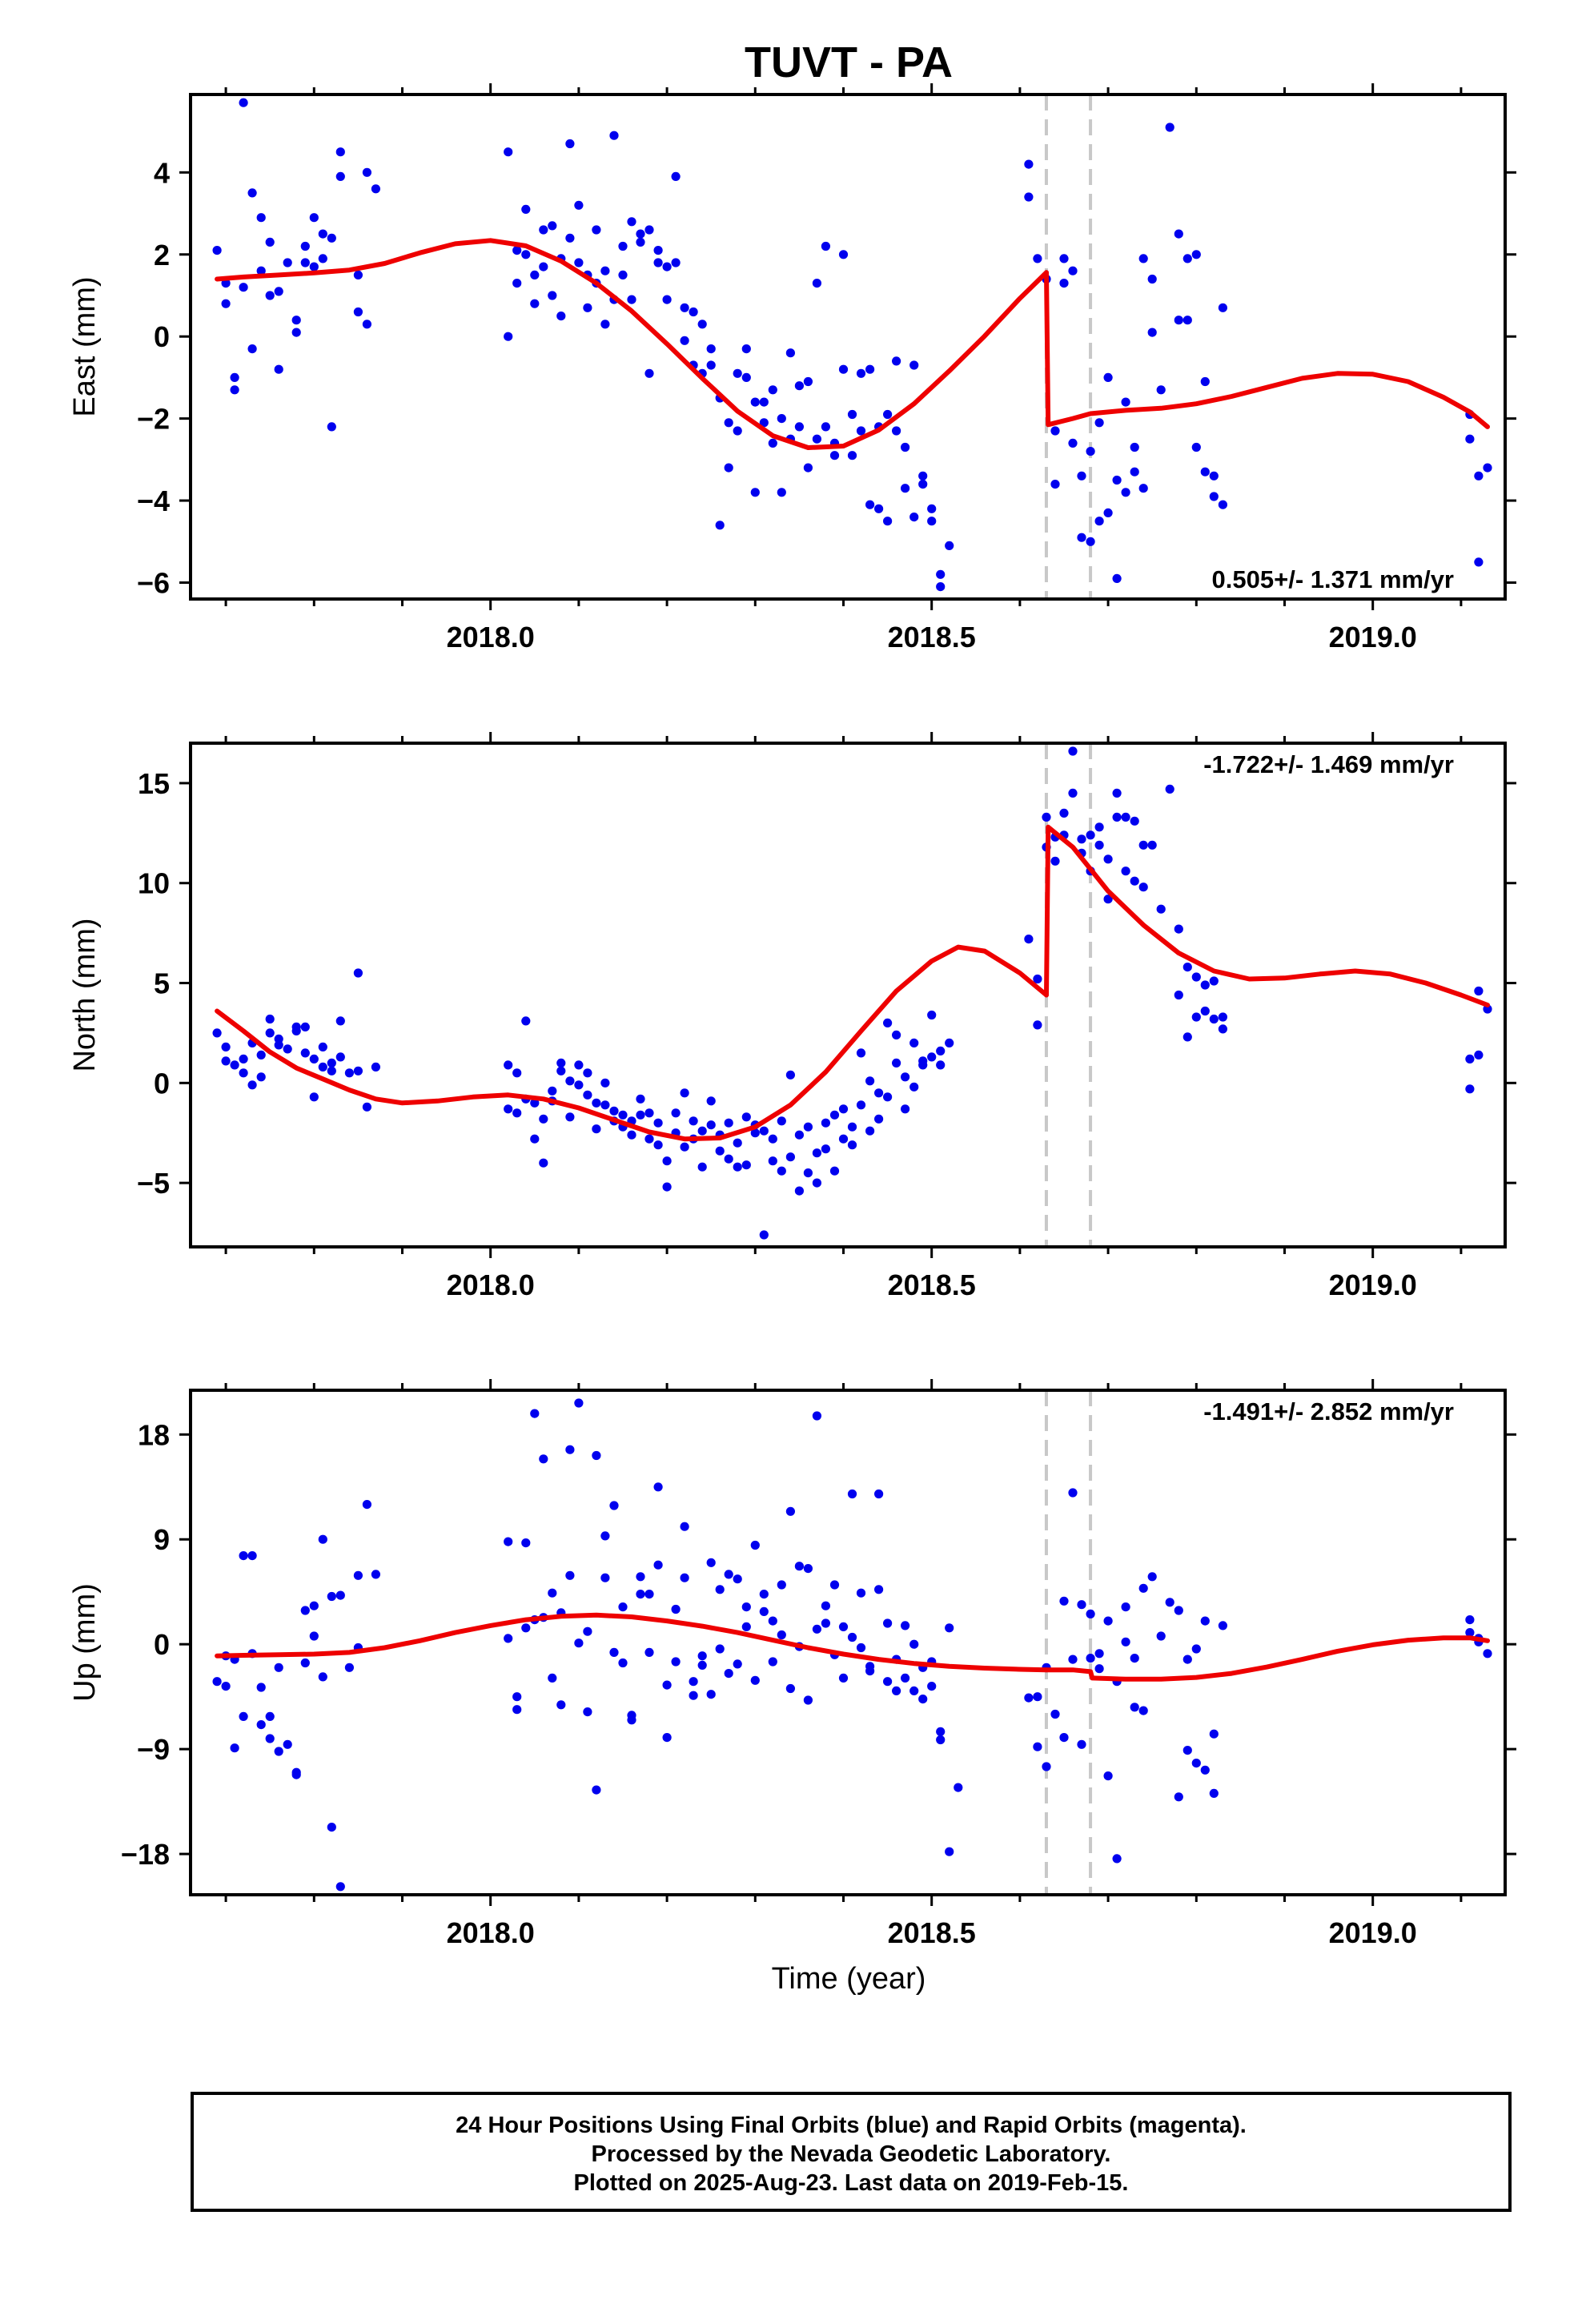 Image resolution: width=1582 pixels, height=2324 pixels. What do you see at coordinates (162, 172) in the screenshot?
I see `y-tick-label: 4` at bounding box center [162, 172].